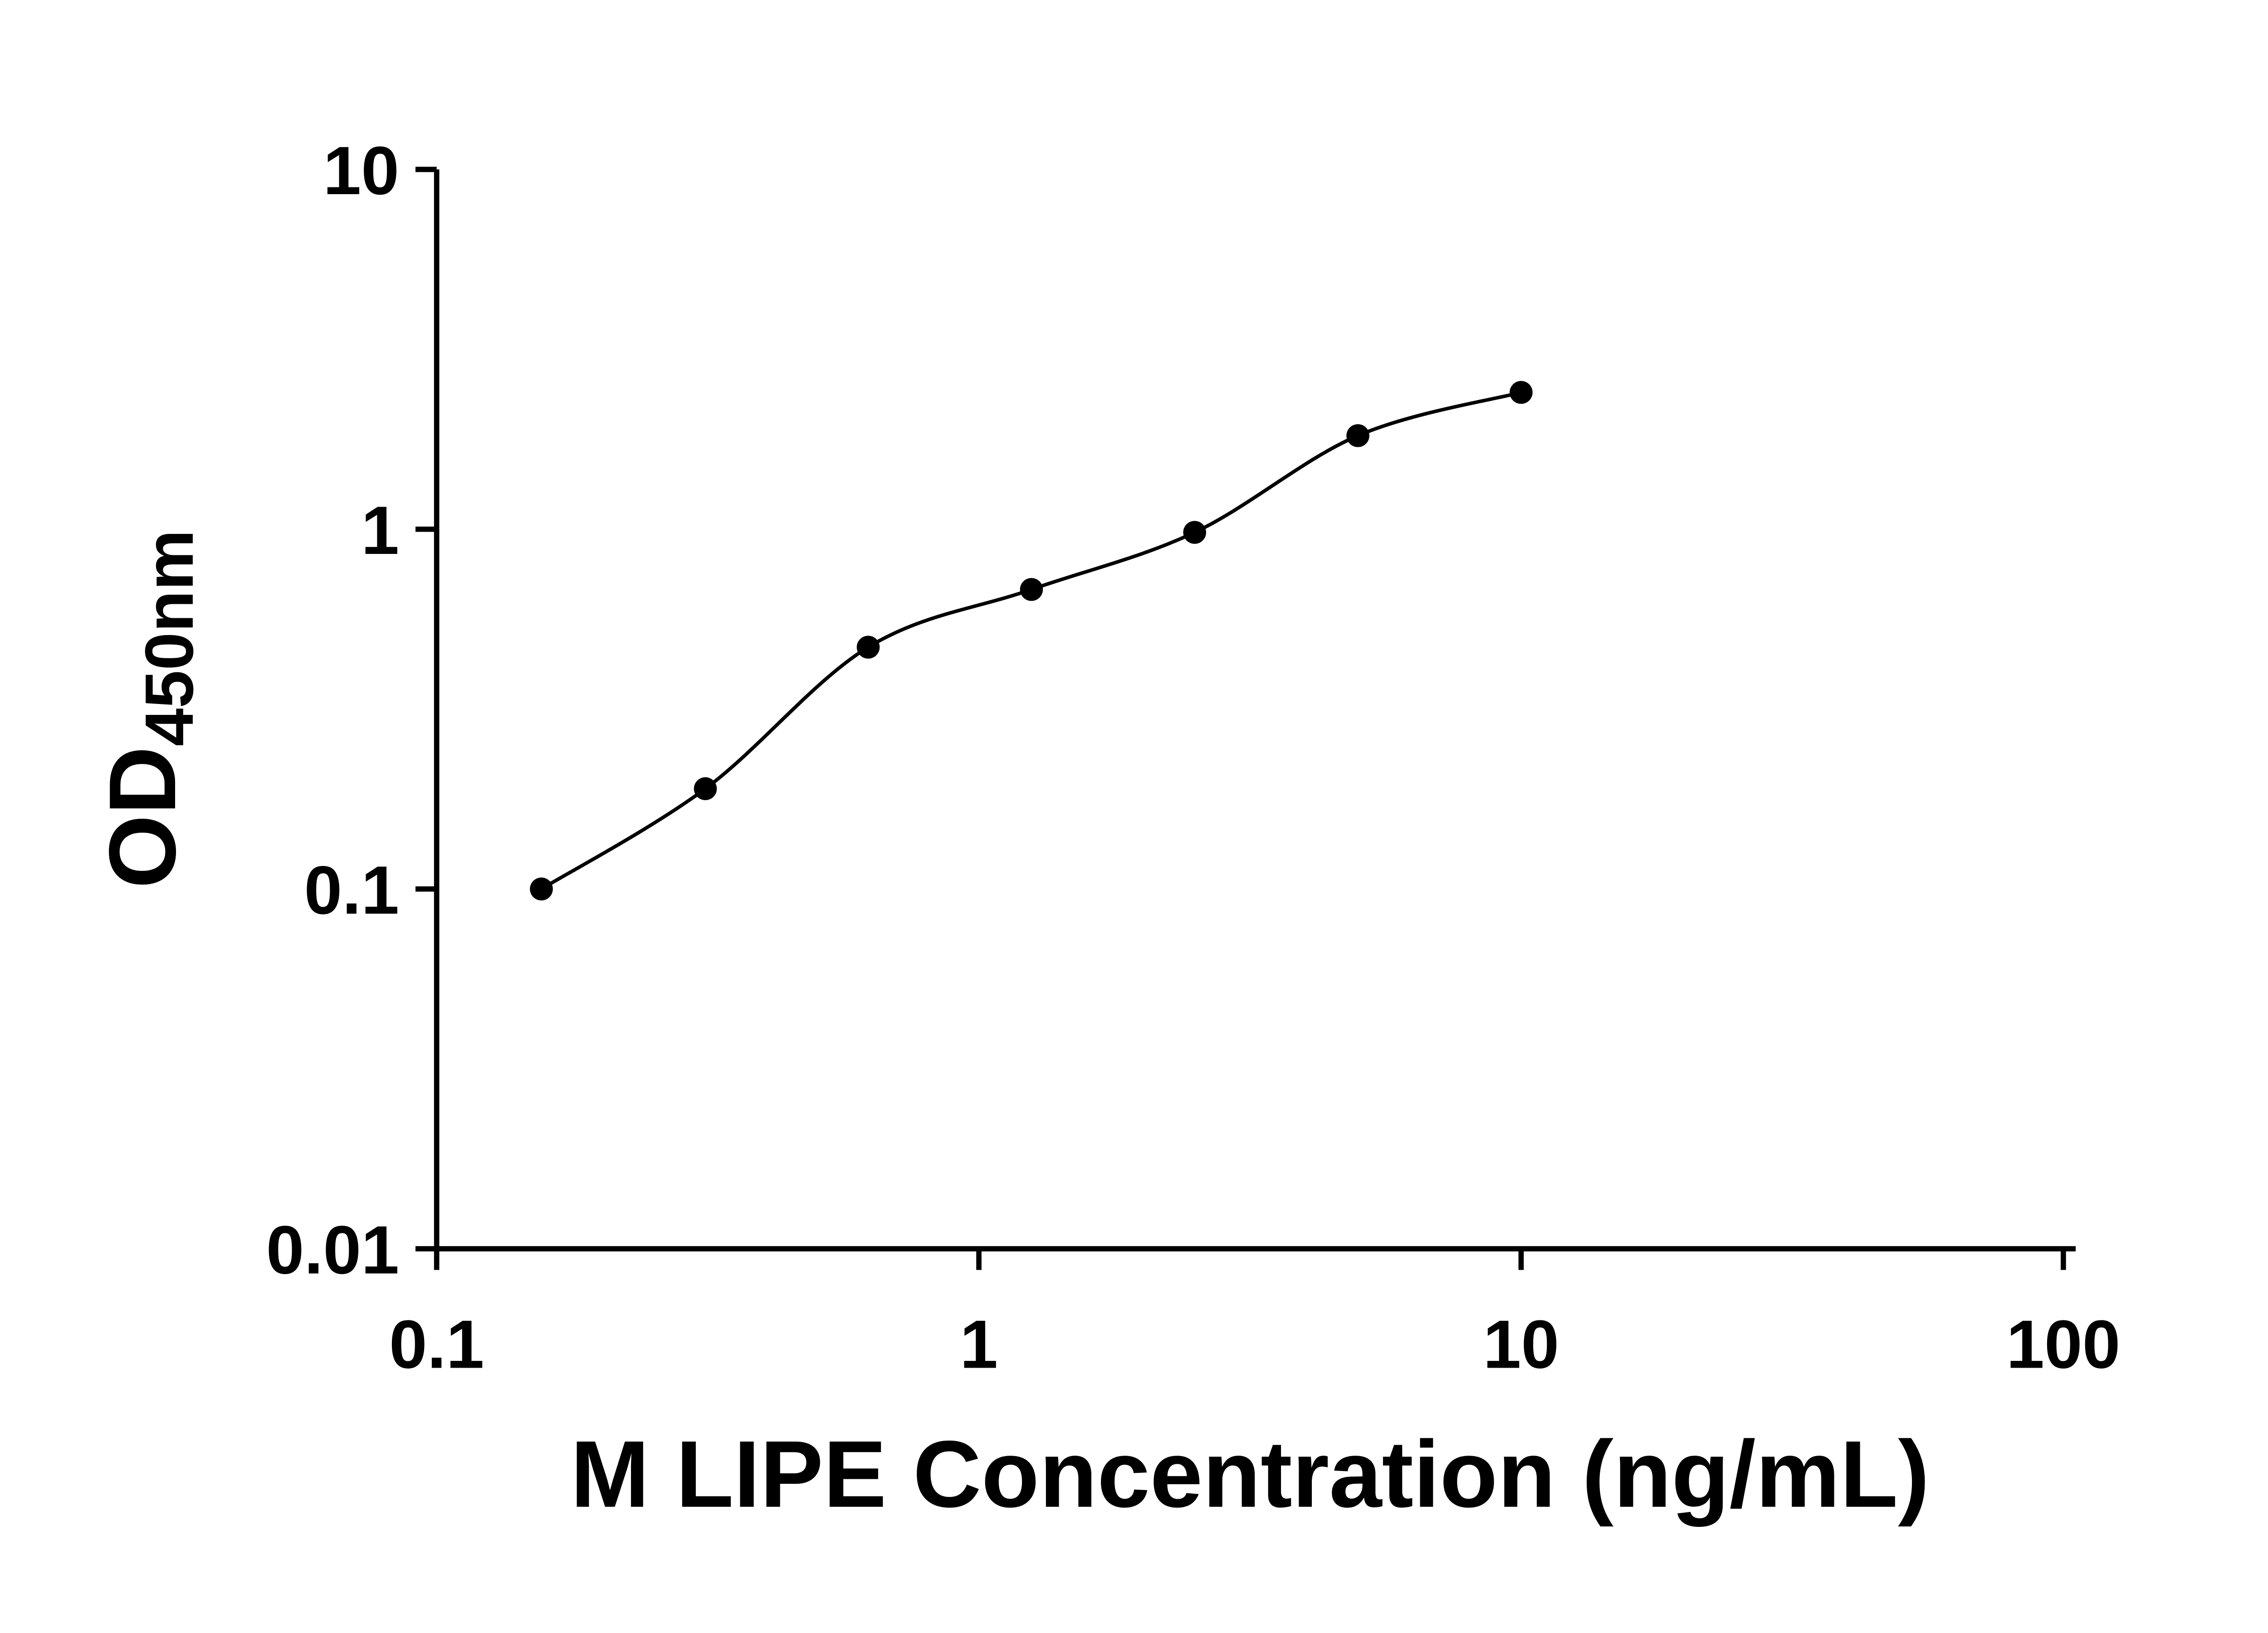 The width and height of the screenshot is (2268, 1633). What do you see at coordinates (979, 1344) in the screenshot?
I see `x-tick-label: 1` at bounding box center [979, 1344].